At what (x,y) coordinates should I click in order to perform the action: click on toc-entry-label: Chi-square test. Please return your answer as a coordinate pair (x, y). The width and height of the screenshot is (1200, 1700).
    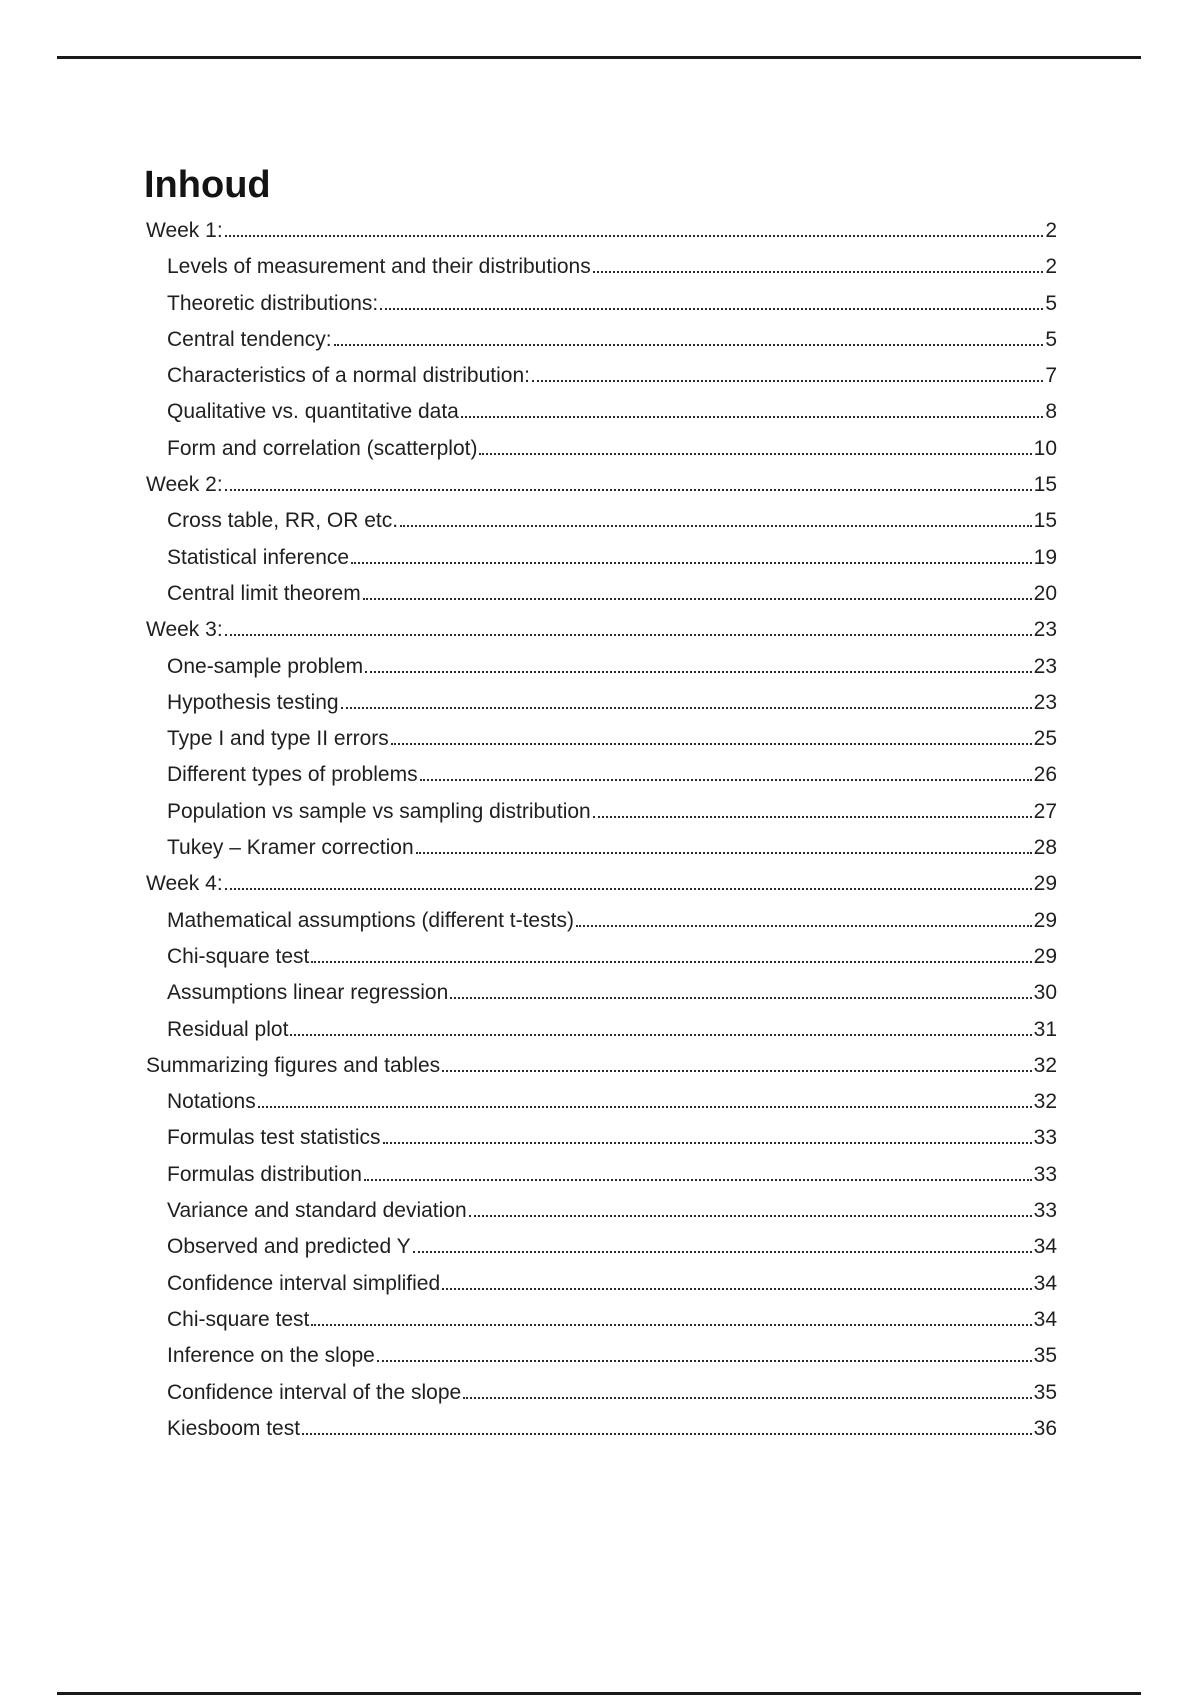
    Looking at the image, I should click on (238, 956).